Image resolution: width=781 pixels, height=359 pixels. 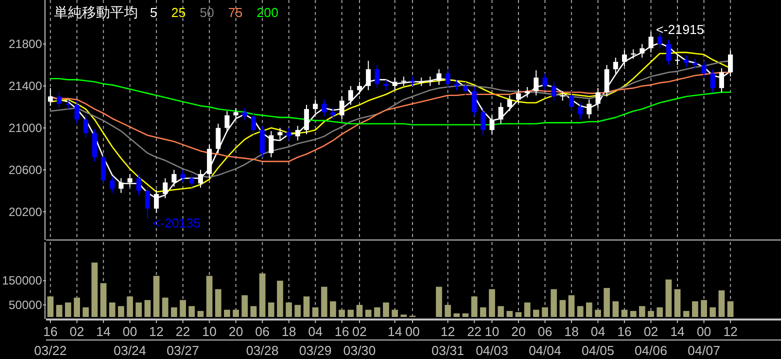 I want to click on x-tick-label: 04 04/05, so click(x=598, y=341).